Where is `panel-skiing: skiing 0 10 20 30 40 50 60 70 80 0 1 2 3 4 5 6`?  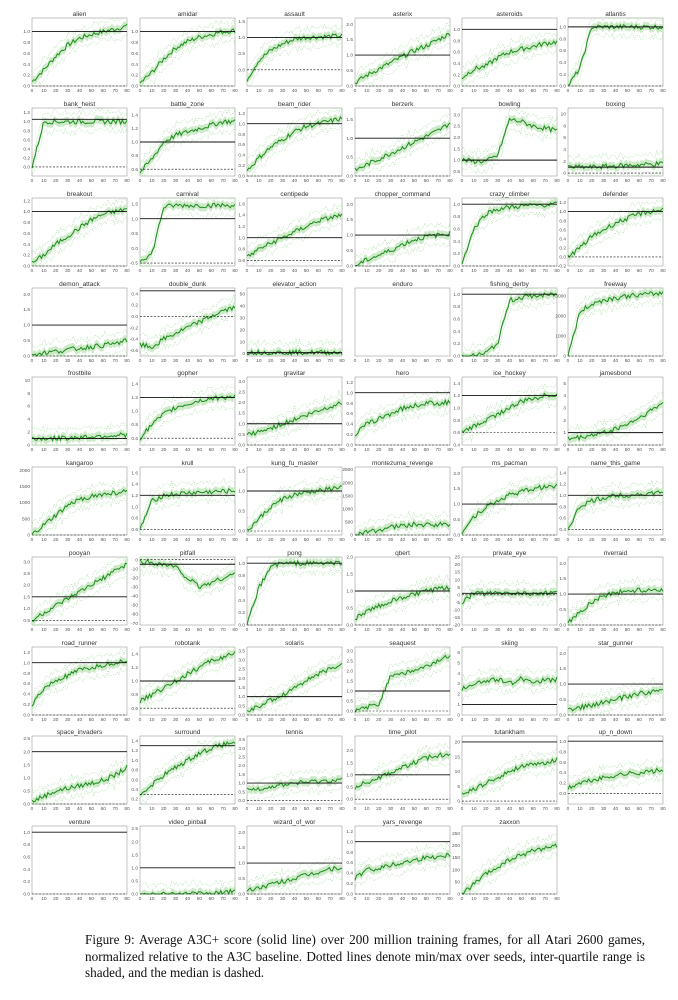 panel-skiing: skiing 0 10 20 30 40 50 60 70 80 0 1 2 3 4 5 6 is located at coordinates (508, 681).